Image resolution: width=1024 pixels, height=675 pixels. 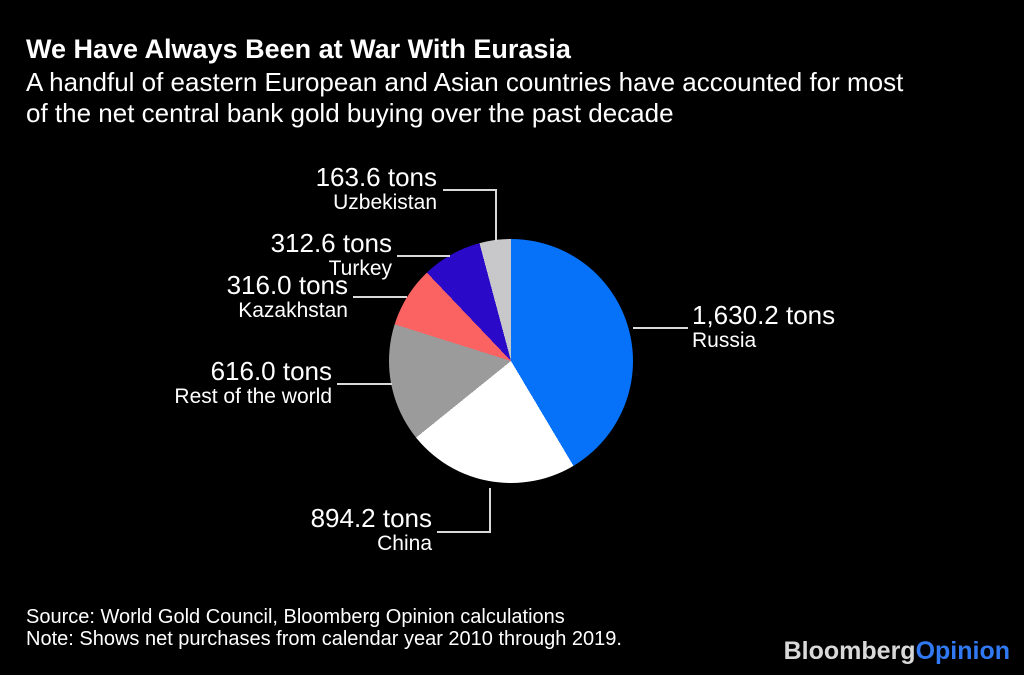 I want to click on pie-chart, so click(x=511, y=361).